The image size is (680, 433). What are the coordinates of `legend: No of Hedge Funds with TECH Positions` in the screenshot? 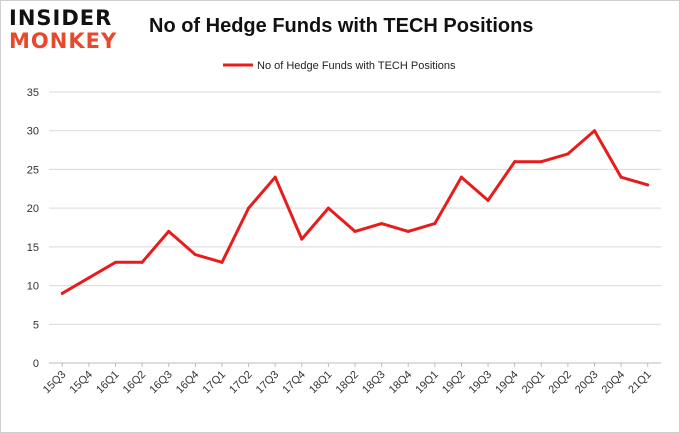 It's located at (339, 66).